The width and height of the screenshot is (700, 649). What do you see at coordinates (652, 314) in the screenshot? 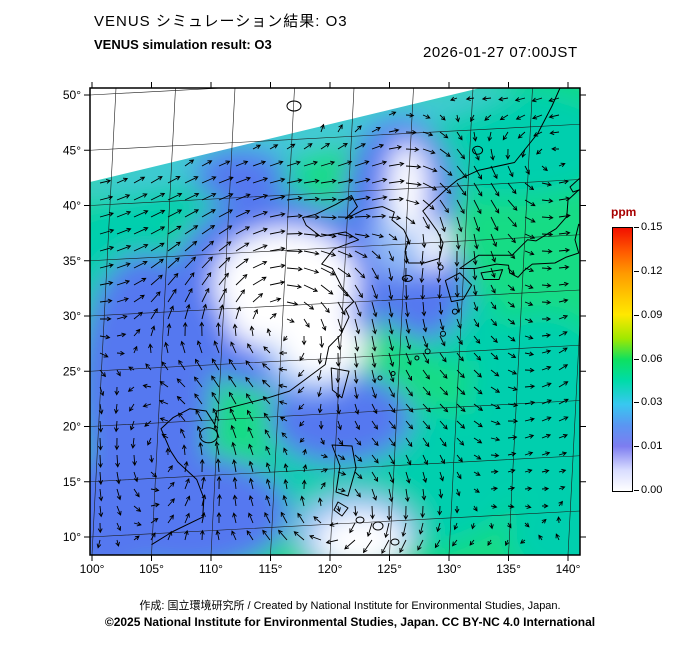
I see `colorbar-tick-label: 0.09` at bounding box center [652, 314].